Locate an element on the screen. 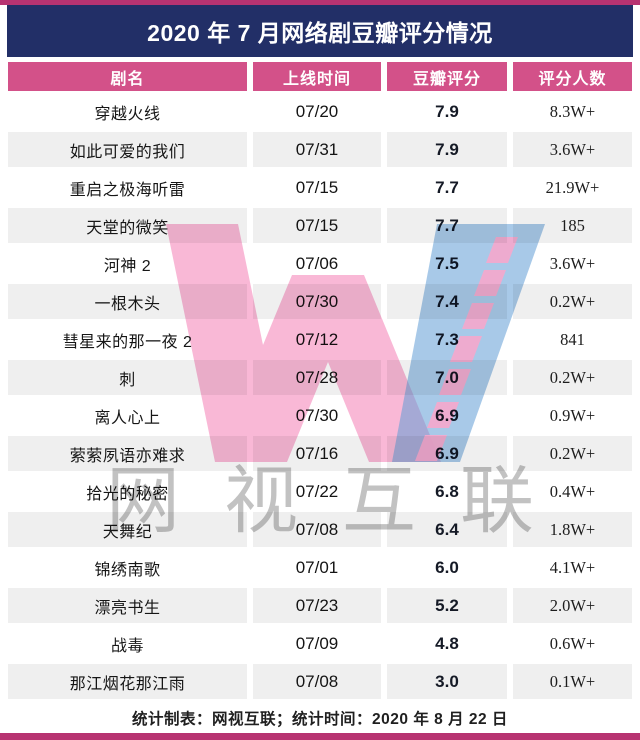  drama-name-cell: 刺 is located at coordinates (127, 377).